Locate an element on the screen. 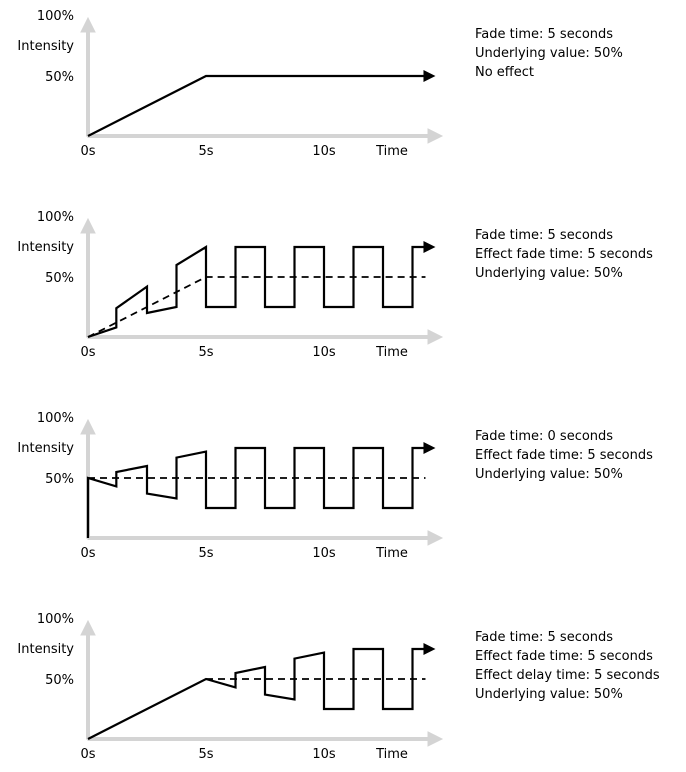  underlying-value-line is located at coordinates (256, 307).